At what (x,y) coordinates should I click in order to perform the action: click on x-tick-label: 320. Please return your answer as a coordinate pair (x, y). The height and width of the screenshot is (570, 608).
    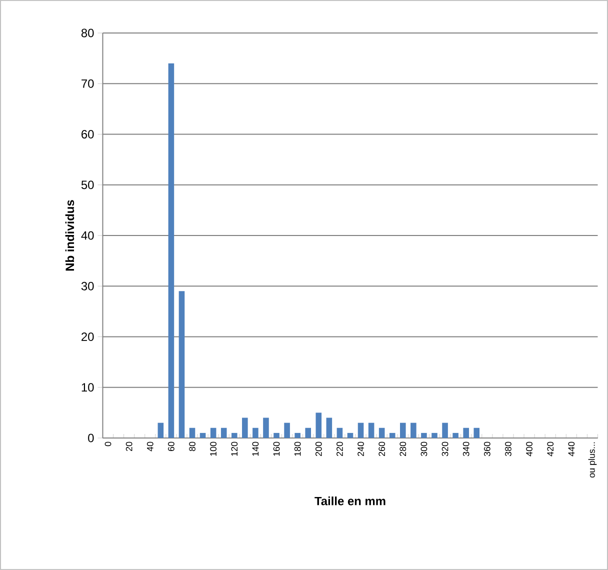
    Looking at the image, I should click on (445, 449).